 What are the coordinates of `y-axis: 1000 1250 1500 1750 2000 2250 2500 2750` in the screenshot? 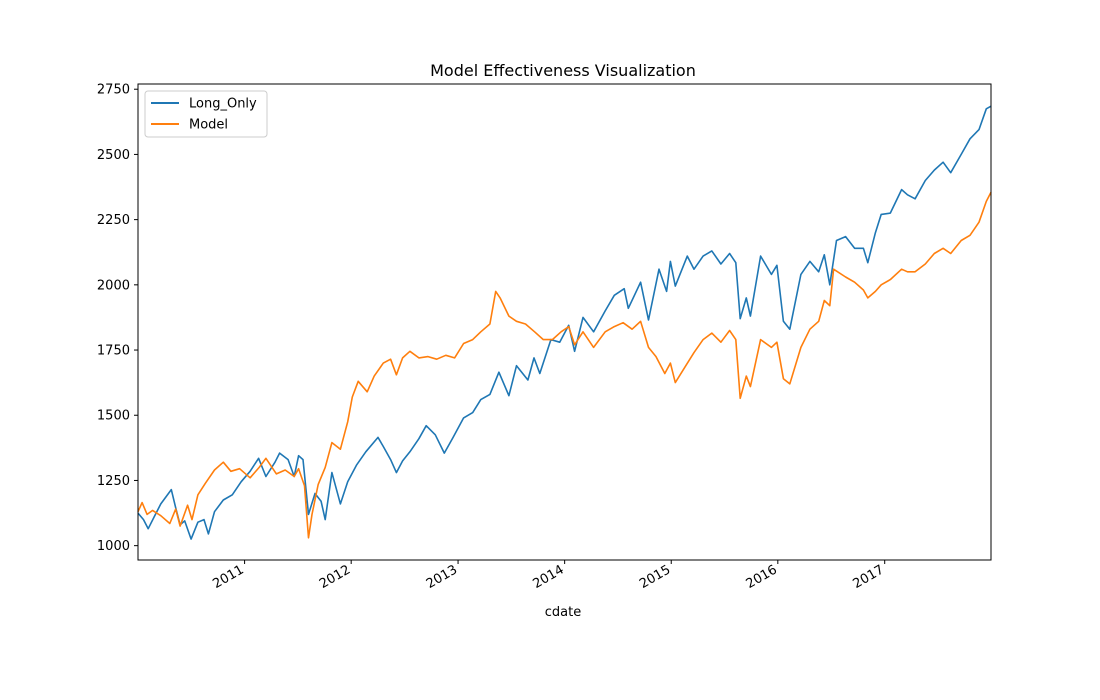 It's located at (117, 318).